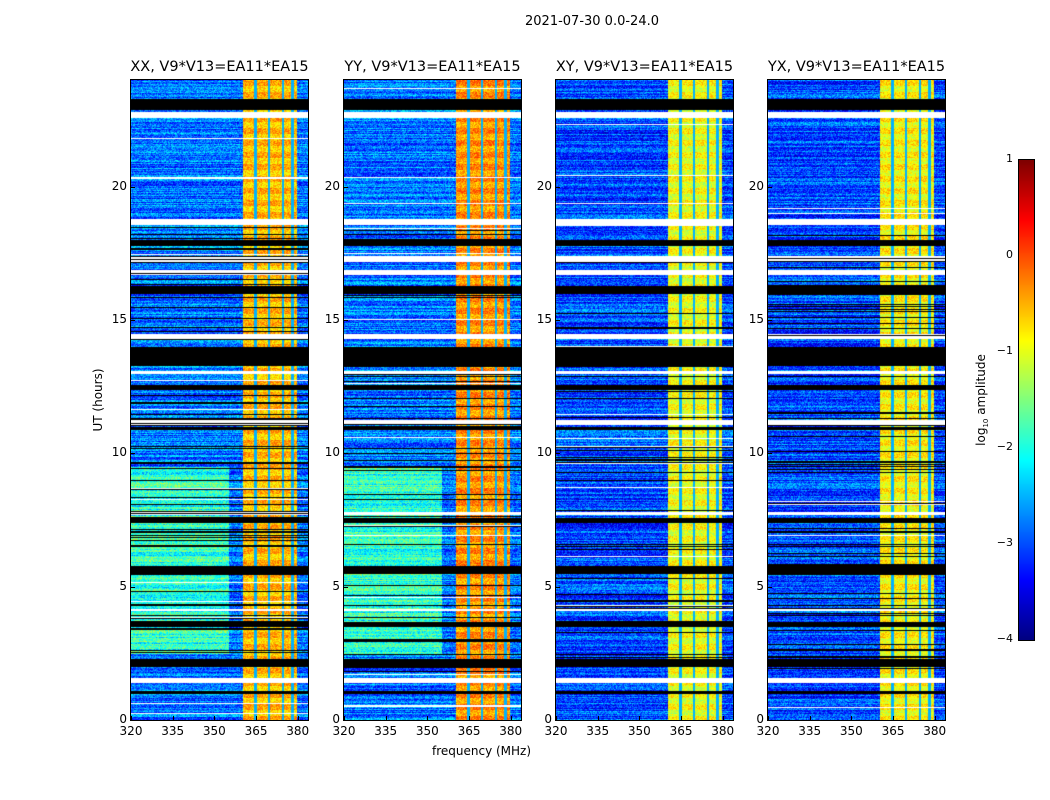  Describe the element at coordinates (1004, 350) in the screenshot. I see `colorbar-tick-label: −1` at that location.